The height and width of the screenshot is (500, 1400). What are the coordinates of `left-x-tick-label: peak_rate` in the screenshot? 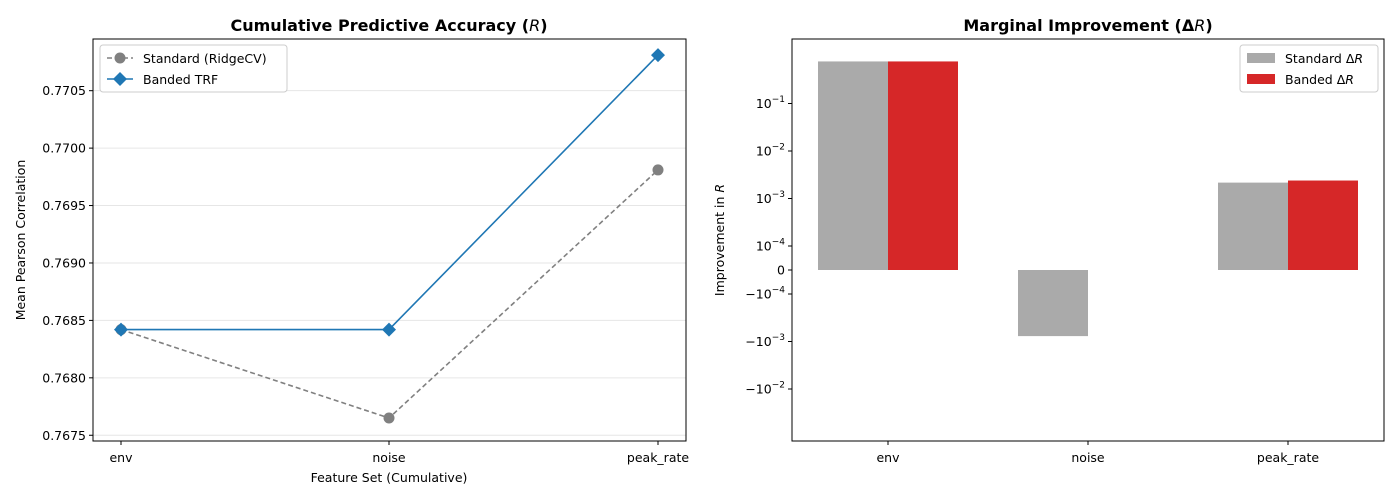 It's located at (658, 457).